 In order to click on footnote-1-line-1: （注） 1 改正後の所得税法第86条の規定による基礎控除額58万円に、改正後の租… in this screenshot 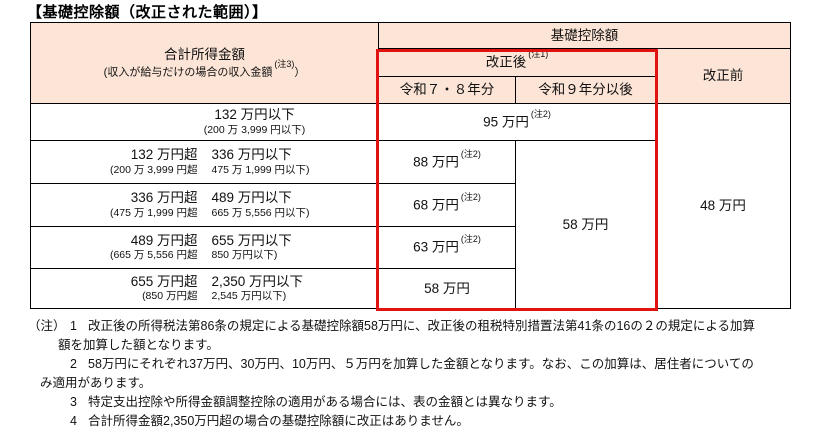, I will do `click(417, 326)`.